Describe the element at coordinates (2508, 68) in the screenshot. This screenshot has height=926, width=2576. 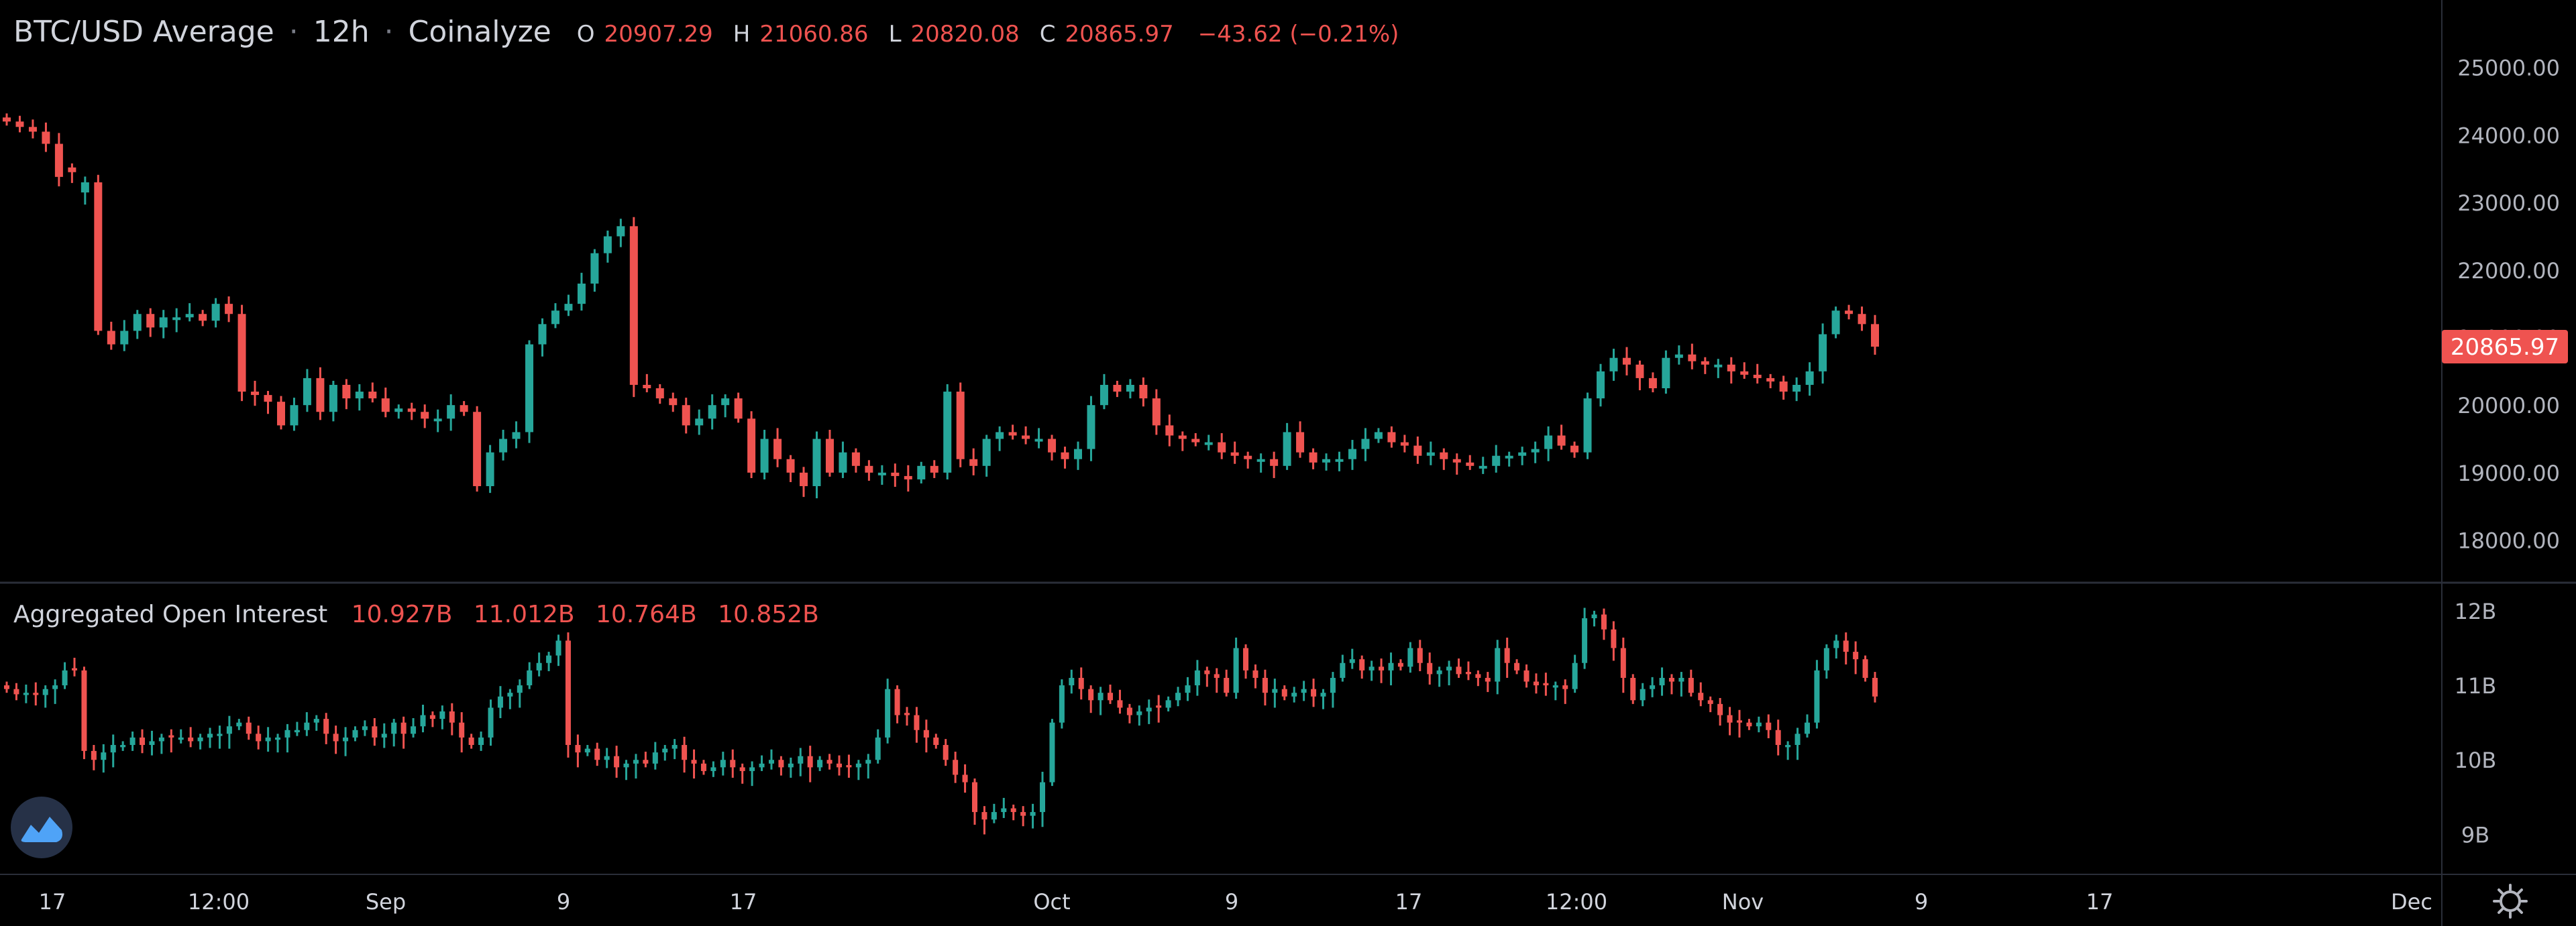
I see `price-axis-tick: 25000.00` at that location.